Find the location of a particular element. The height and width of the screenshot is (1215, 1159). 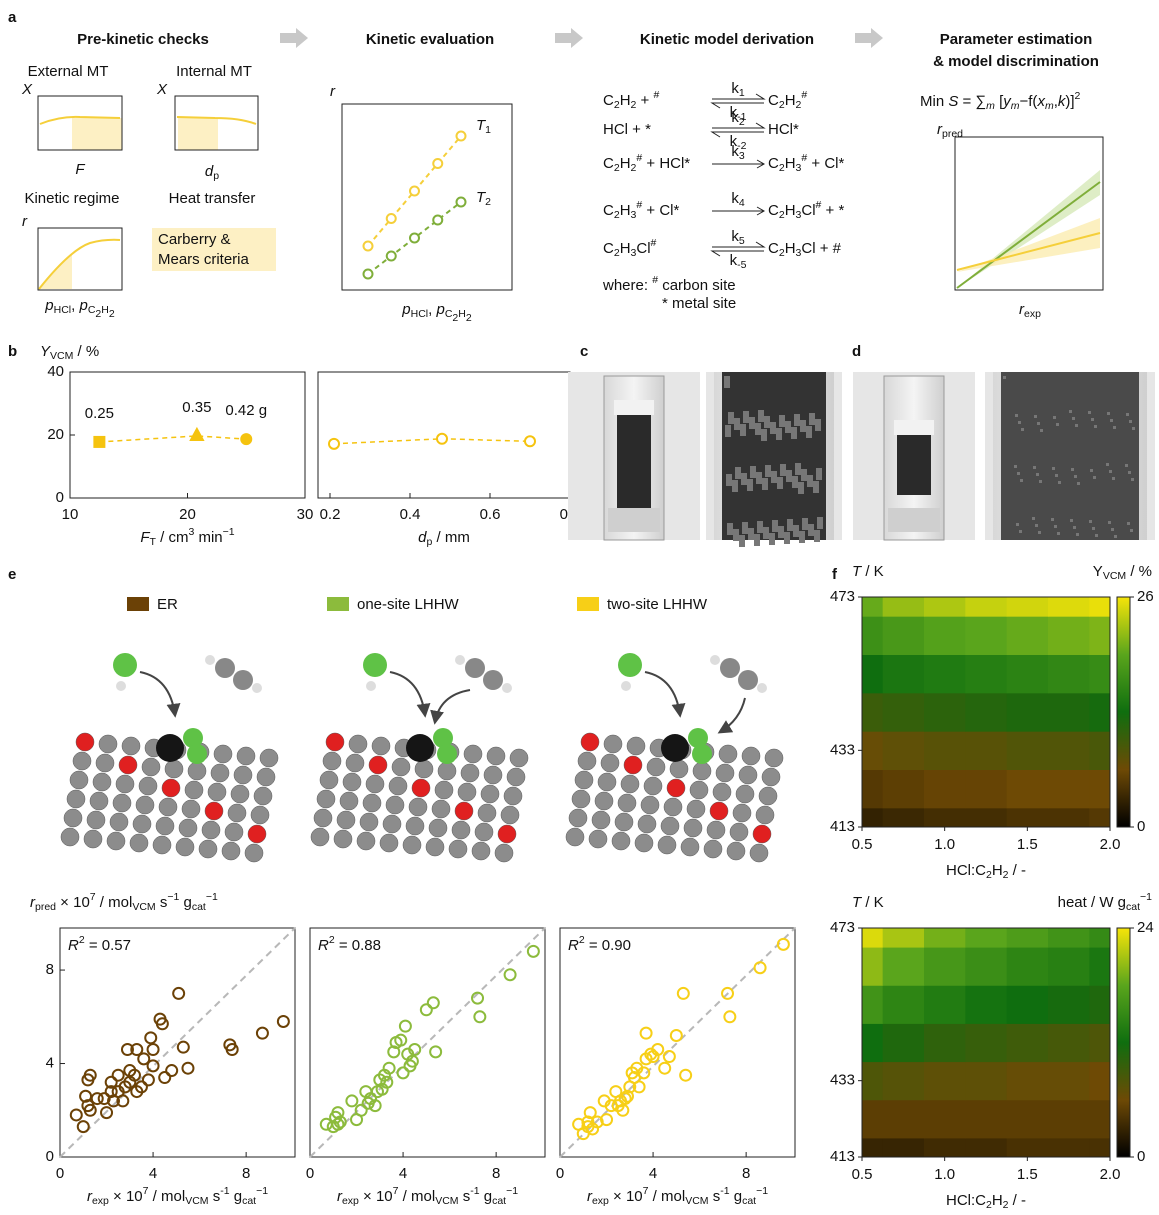

label: rexp is located at coordinates (1030, 310).